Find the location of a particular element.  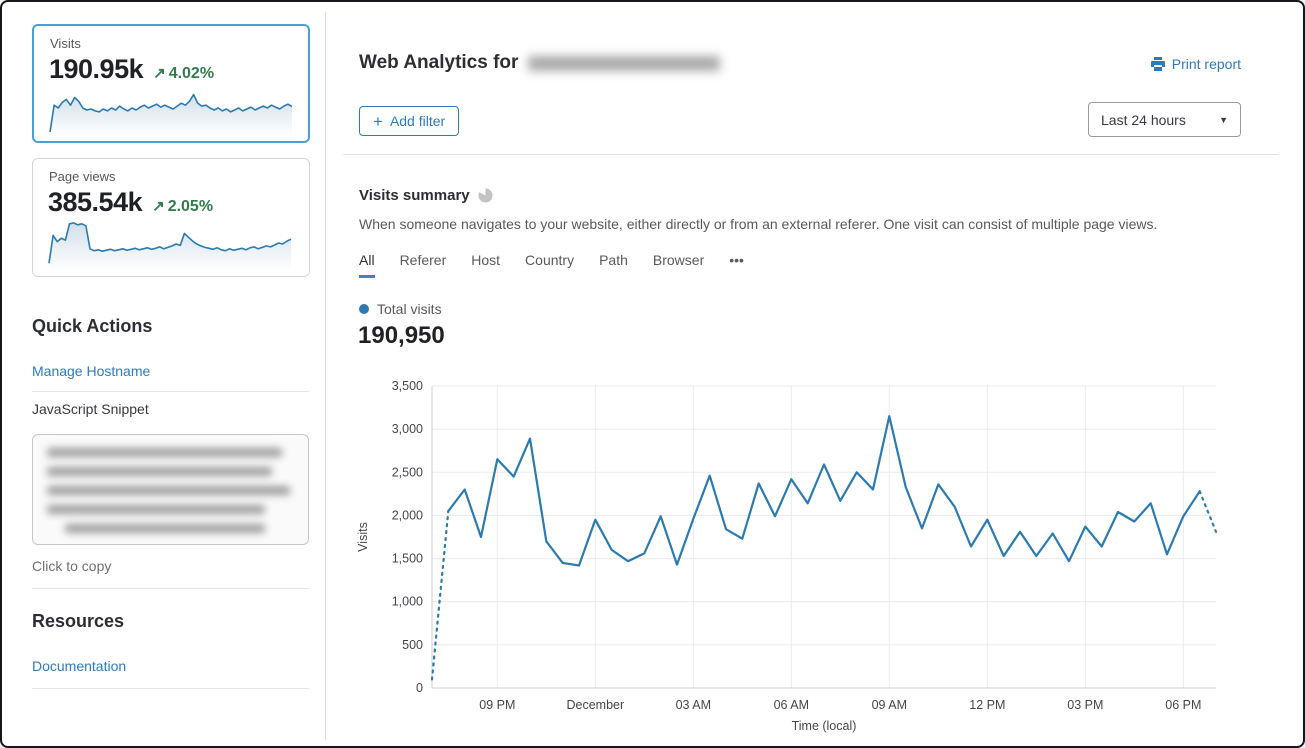

metric-card-label: Visits is located at coordinates (65, 43).